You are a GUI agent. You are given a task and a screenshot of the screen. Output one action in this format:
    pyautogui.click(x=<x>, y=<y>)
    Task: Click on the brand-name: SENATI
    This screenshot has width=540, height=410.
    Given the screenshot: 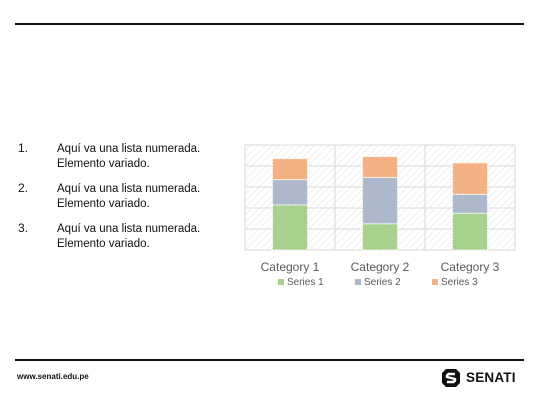 What is the action you would take?
    pyautogui.click(x=491, y=377)
    